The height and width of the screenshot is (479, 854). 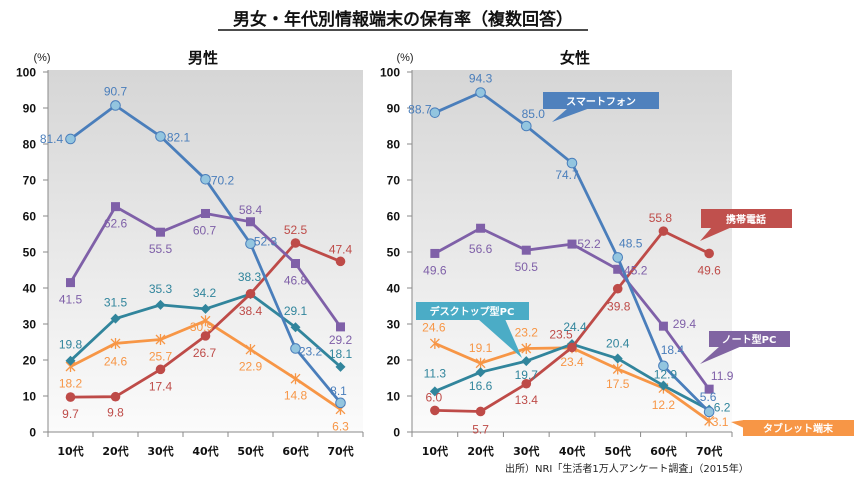 I want to click on data-label-smartphone: 48.5, so click(x=631, y=243).